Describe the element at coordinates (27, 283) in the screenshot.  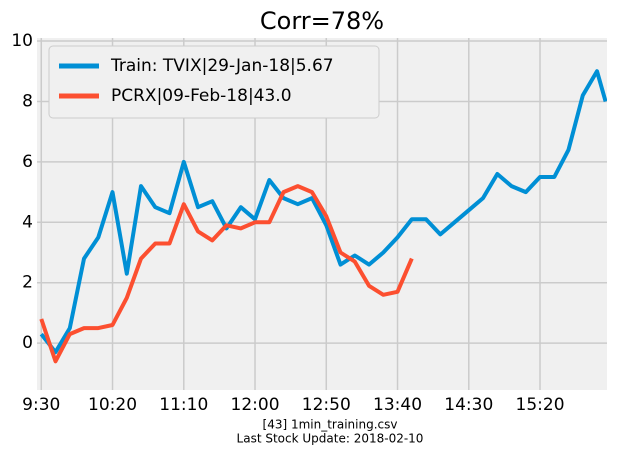
I see `y-tick-label: 2` at that location.